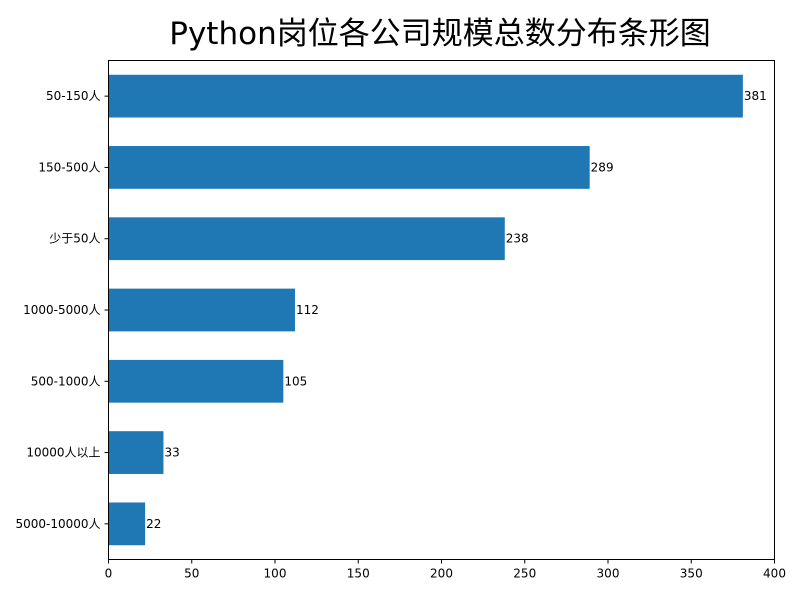  What do you see at coordinates (307, 310) in the screenshot?
I see `bar-value-label: 112` at bounding box center [307, 310].